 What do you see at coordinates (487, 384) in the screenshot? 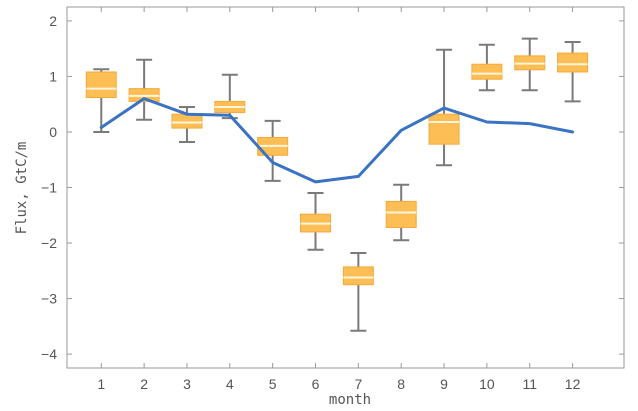
I see `x-tick-label: 10` at bounding box center [487, 384].